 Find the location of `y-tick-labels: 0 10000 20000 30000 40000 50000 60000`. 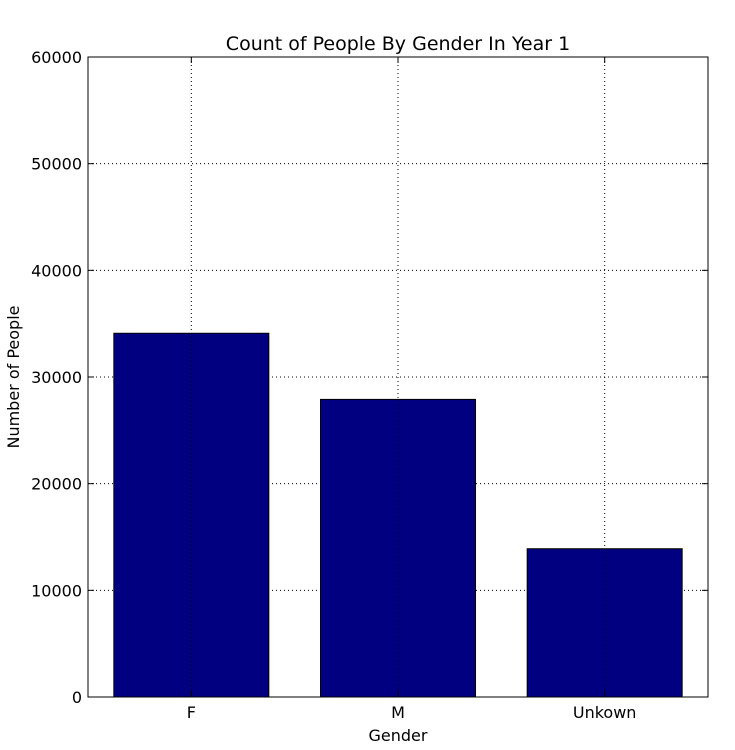

y-tick-labels: 0 10000 20000 30000 40000 50000 60000 is located at coordinates (56, 377).